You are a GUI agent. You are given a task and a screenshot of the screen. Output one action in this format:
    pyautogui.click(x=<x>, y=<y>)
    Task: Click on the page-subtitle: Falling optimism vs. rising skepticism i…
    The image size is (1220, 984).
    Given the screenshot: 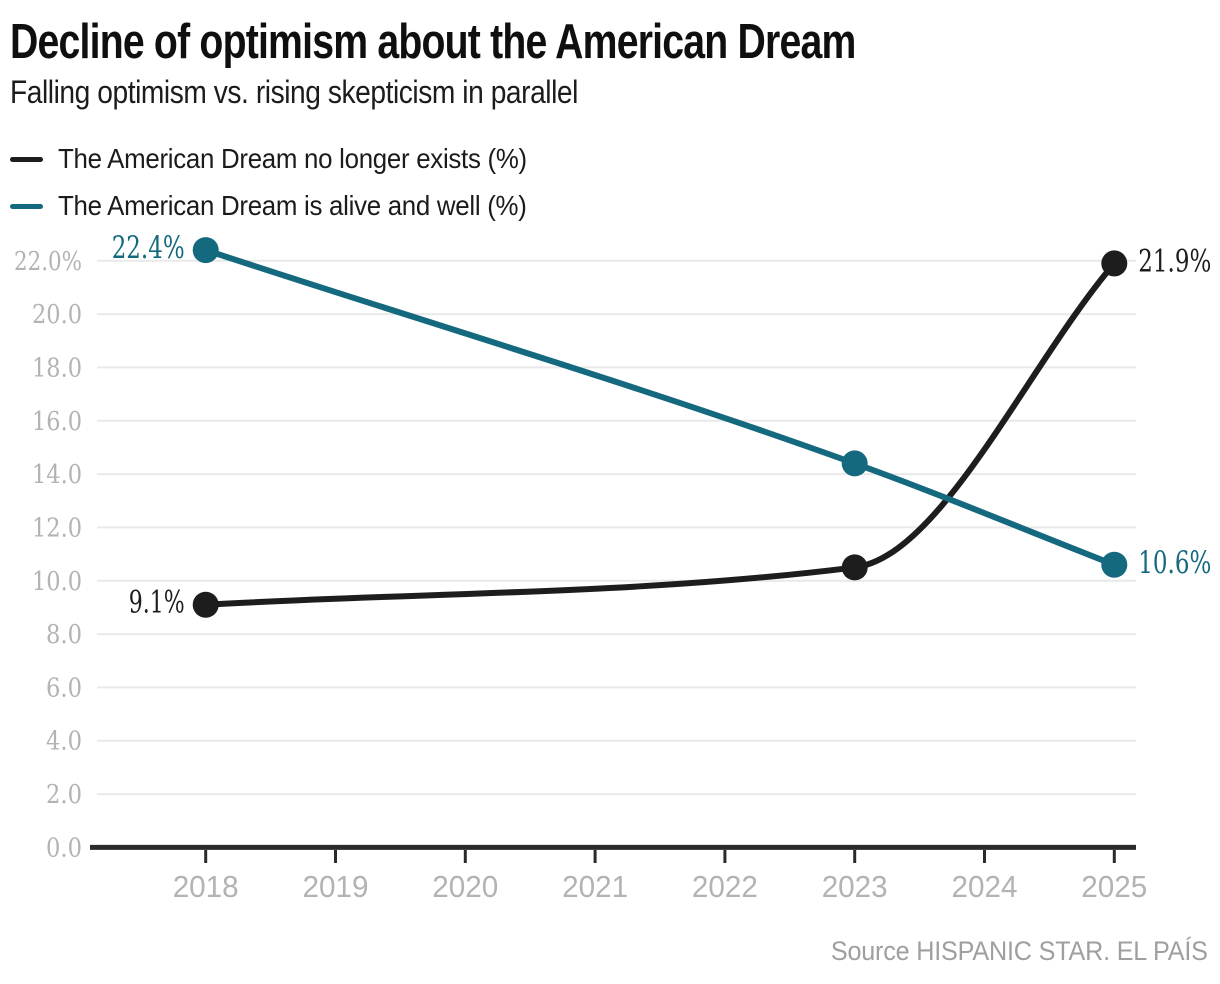 What is the action you would take?
    pyautogui.click(x=294, y=92)
    